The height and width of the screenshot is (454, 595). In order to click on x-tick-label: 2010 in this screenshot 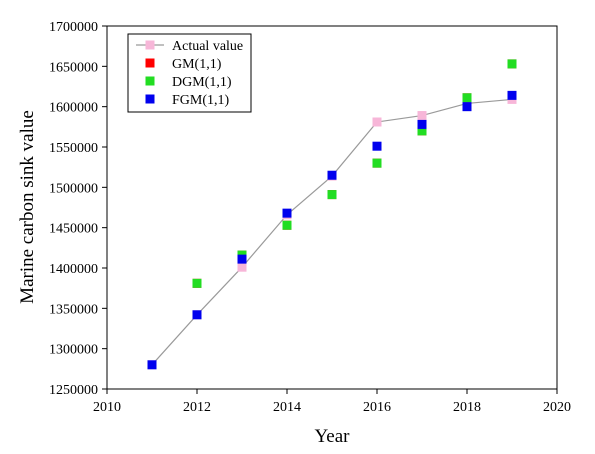, I will do `click(107, 407)`.